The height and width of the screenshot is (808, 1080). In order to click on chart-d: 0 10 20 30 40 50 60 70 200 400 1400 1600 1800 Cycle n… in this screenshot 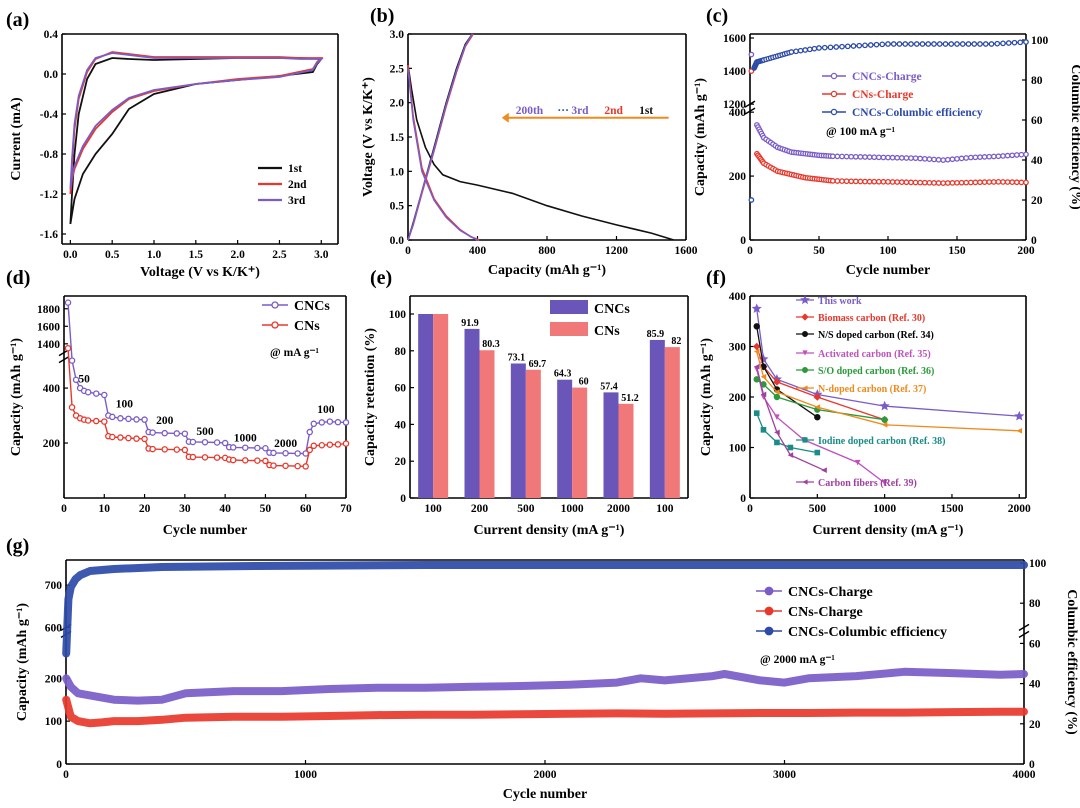, I will do `click(179, 402)`.